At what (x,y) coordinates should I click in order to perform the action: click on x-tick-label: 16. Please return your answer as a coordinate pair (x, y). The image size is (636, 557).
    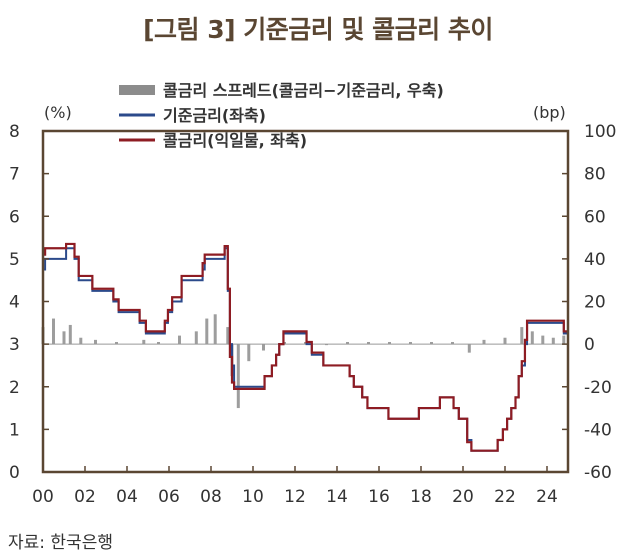
    Looking at the image, I should click on (379, 497).